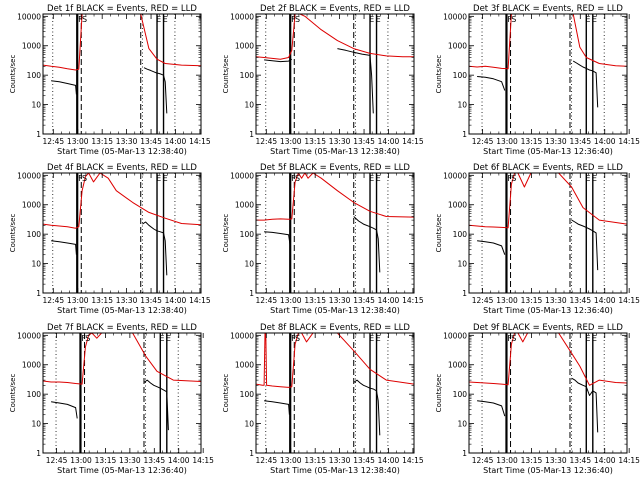  Describe the element at coordinates (548, 9) in the screenshot. I see `chart-title: Det 3f BLACK = Events, RED = LLD` at that location.